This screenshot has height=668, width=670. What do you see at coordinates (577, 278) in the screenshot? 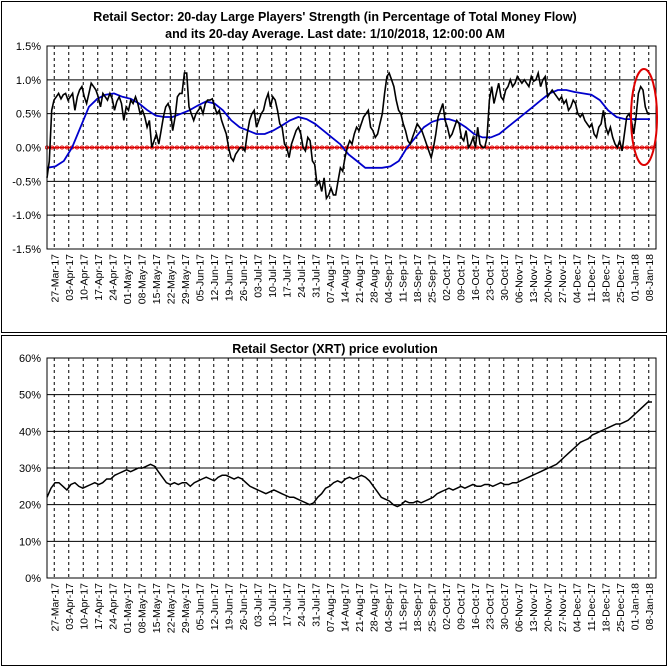
I see `top-chart-x-tick-label: 04-Dec-17` at bounding box center [577, 278].